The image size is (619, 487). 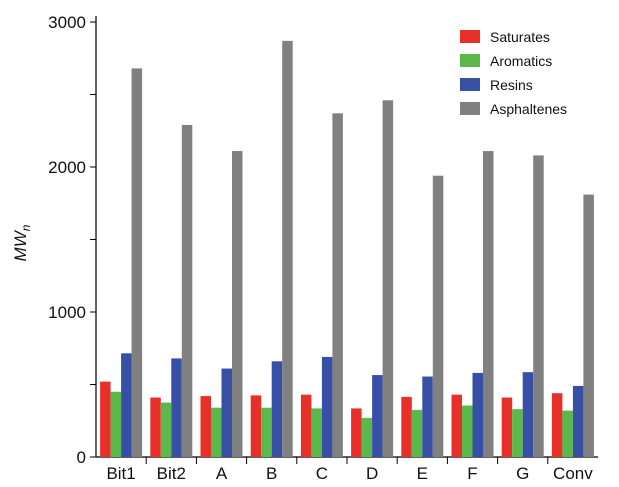 I want to click on bar-resins-conv, so click(x=578, y=421).